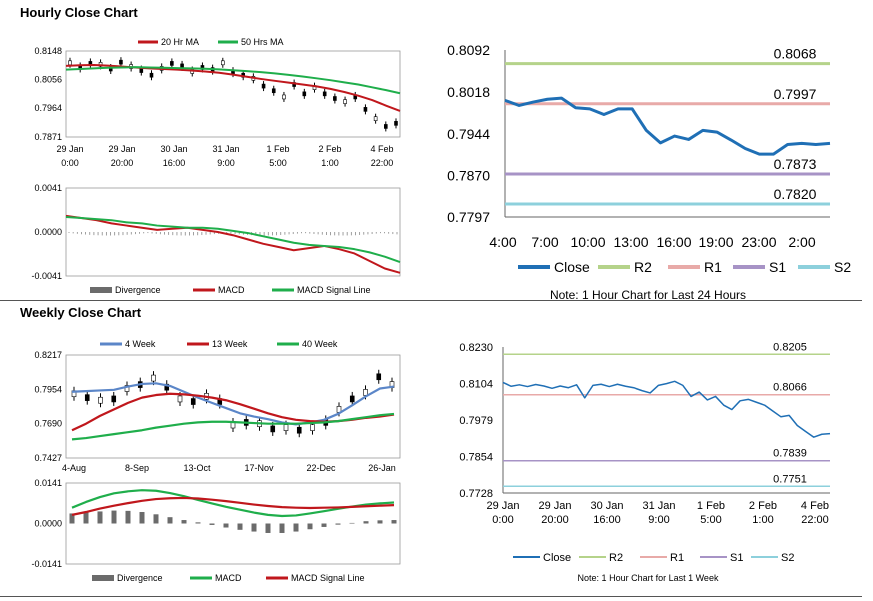  I want to click on level-label-s2: 0.7820, so click(795, 194).